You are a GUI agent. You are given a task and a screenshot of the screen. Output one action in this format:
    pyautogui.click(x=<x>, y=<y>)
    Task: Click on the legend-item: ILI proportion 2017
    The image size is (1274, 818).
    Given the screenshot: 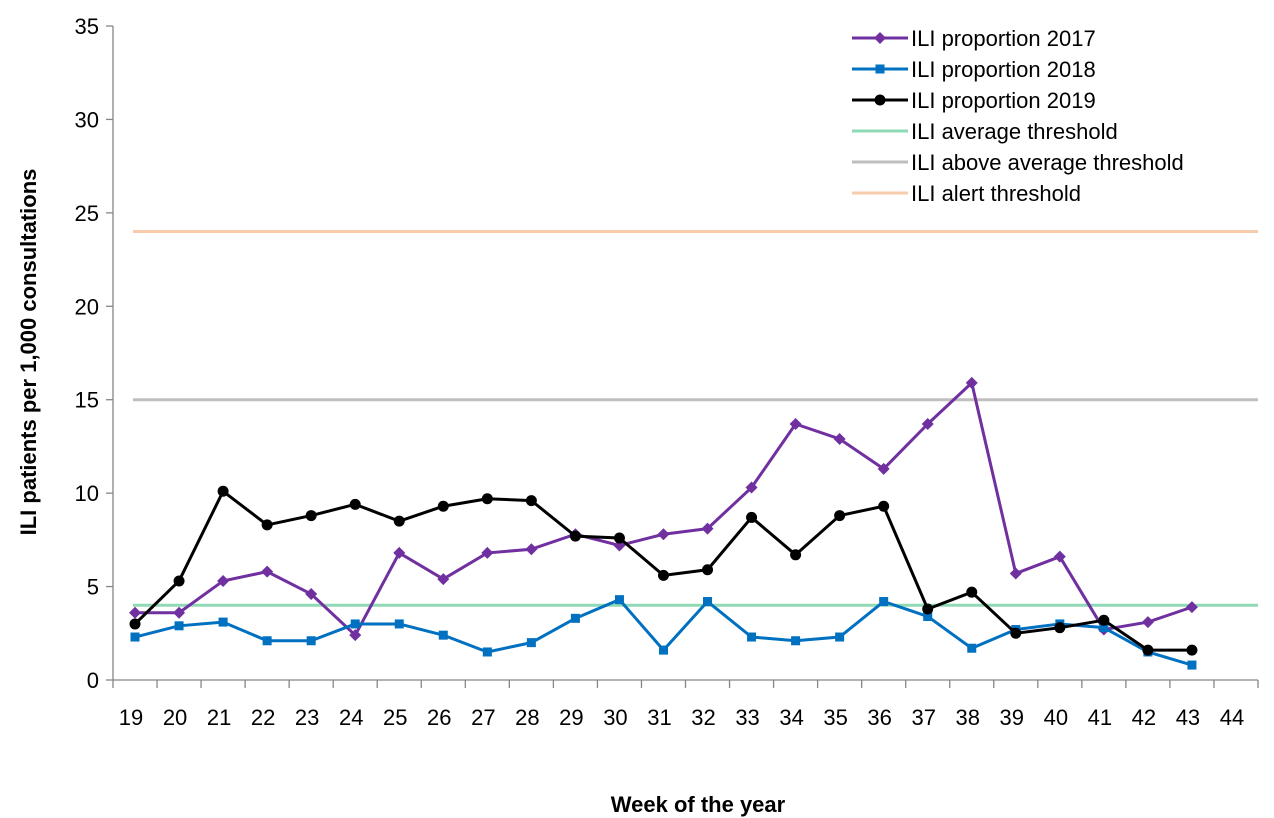 What is the action you would take?
    pyautogui.click(x=974, y=38)
    